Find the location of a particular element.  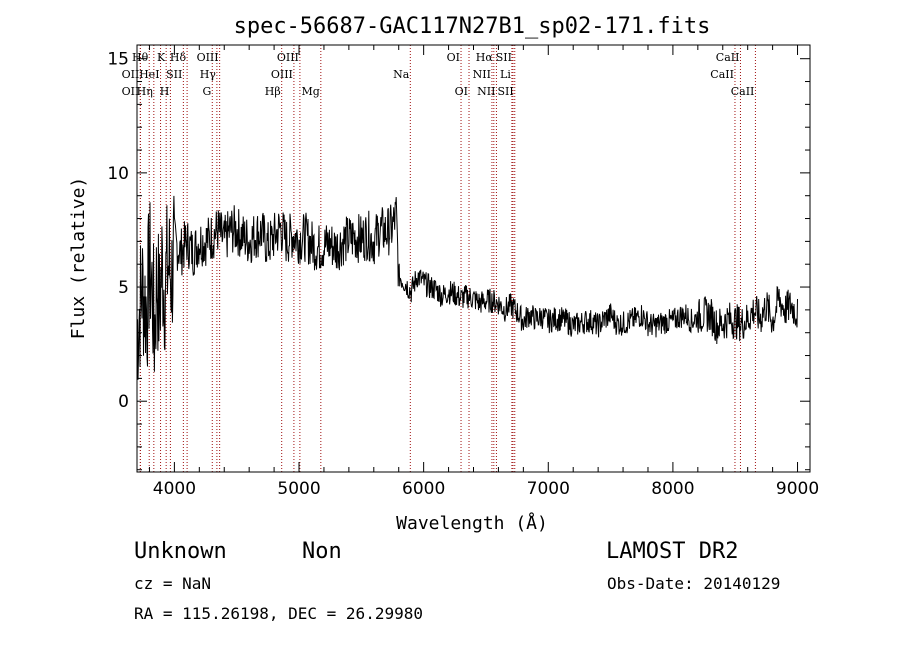

line-label-19: Hα is located at coordinates (485, 57).